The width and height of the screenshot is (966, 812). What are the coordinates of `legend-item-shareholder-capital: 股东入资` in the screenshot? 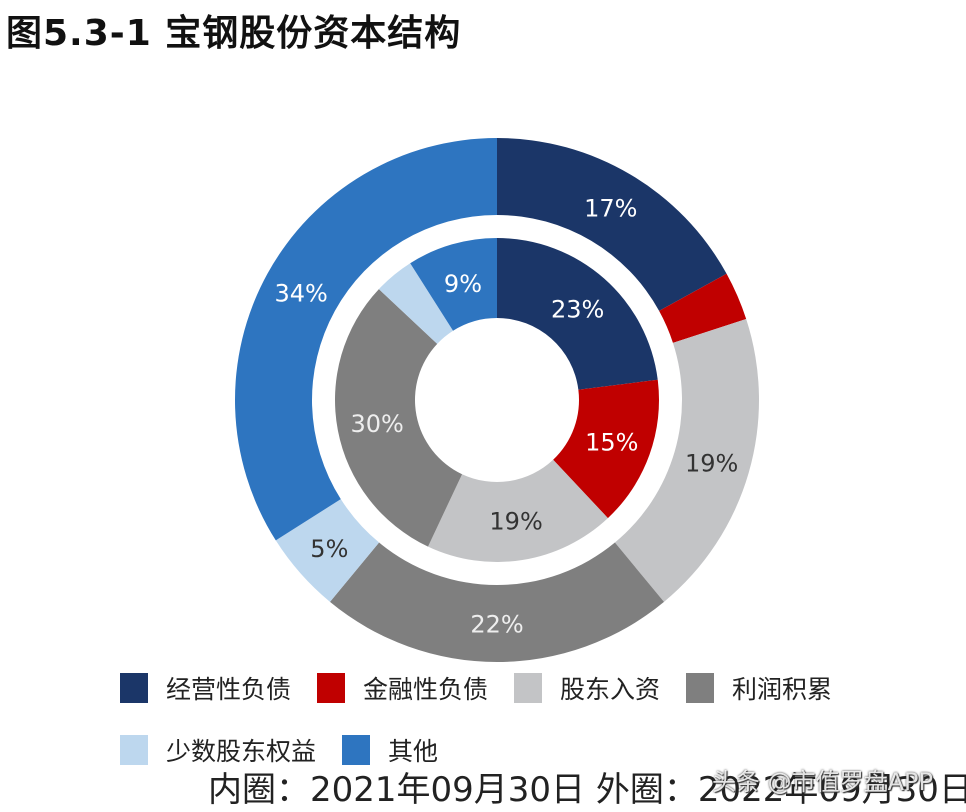 It's located at (587, 688).